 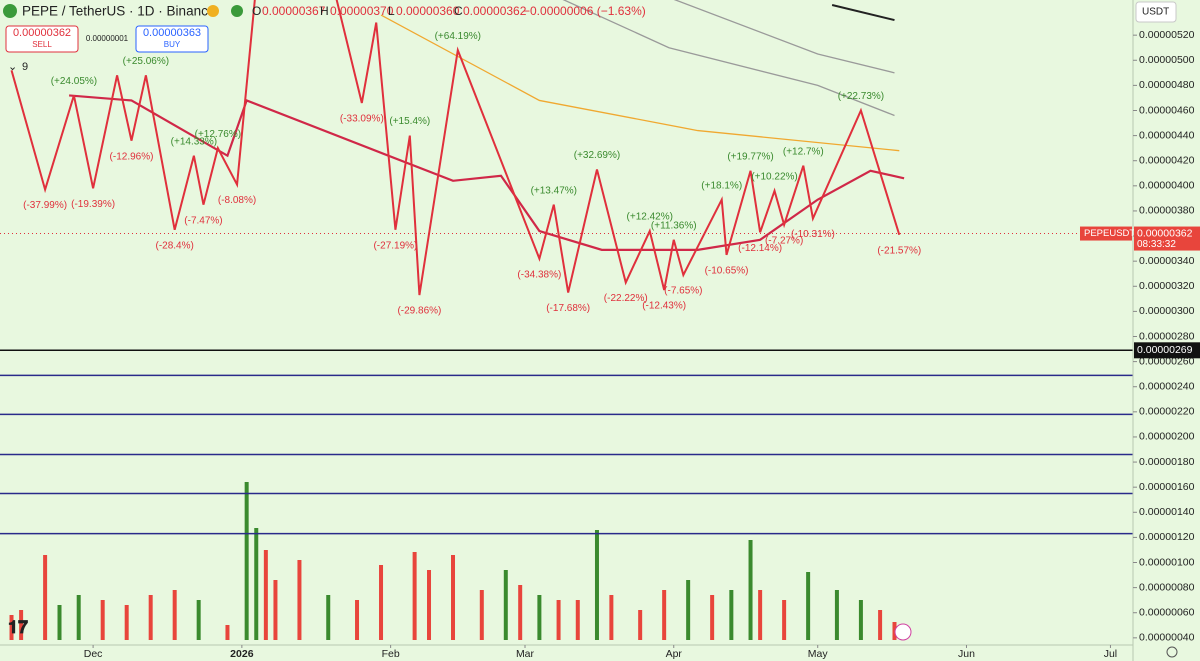 What do you see at coordinates (597, 155) in the screenshot?
I see `swing-label: (+32.69%)` at bounding box center [597, 155].